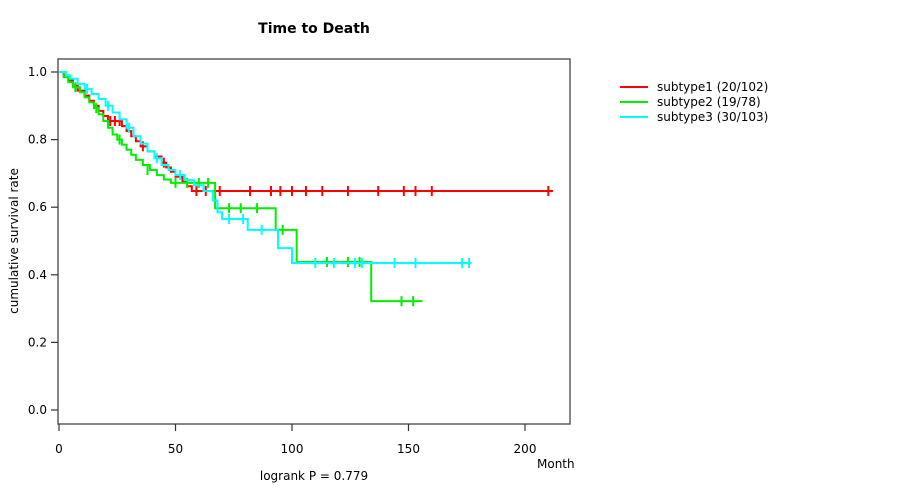 The width and height of the screenshot is (900, 500). Describe the element at coordinates (292, 449) in the screenshot. I see `x-tick-label: 100` at that location.